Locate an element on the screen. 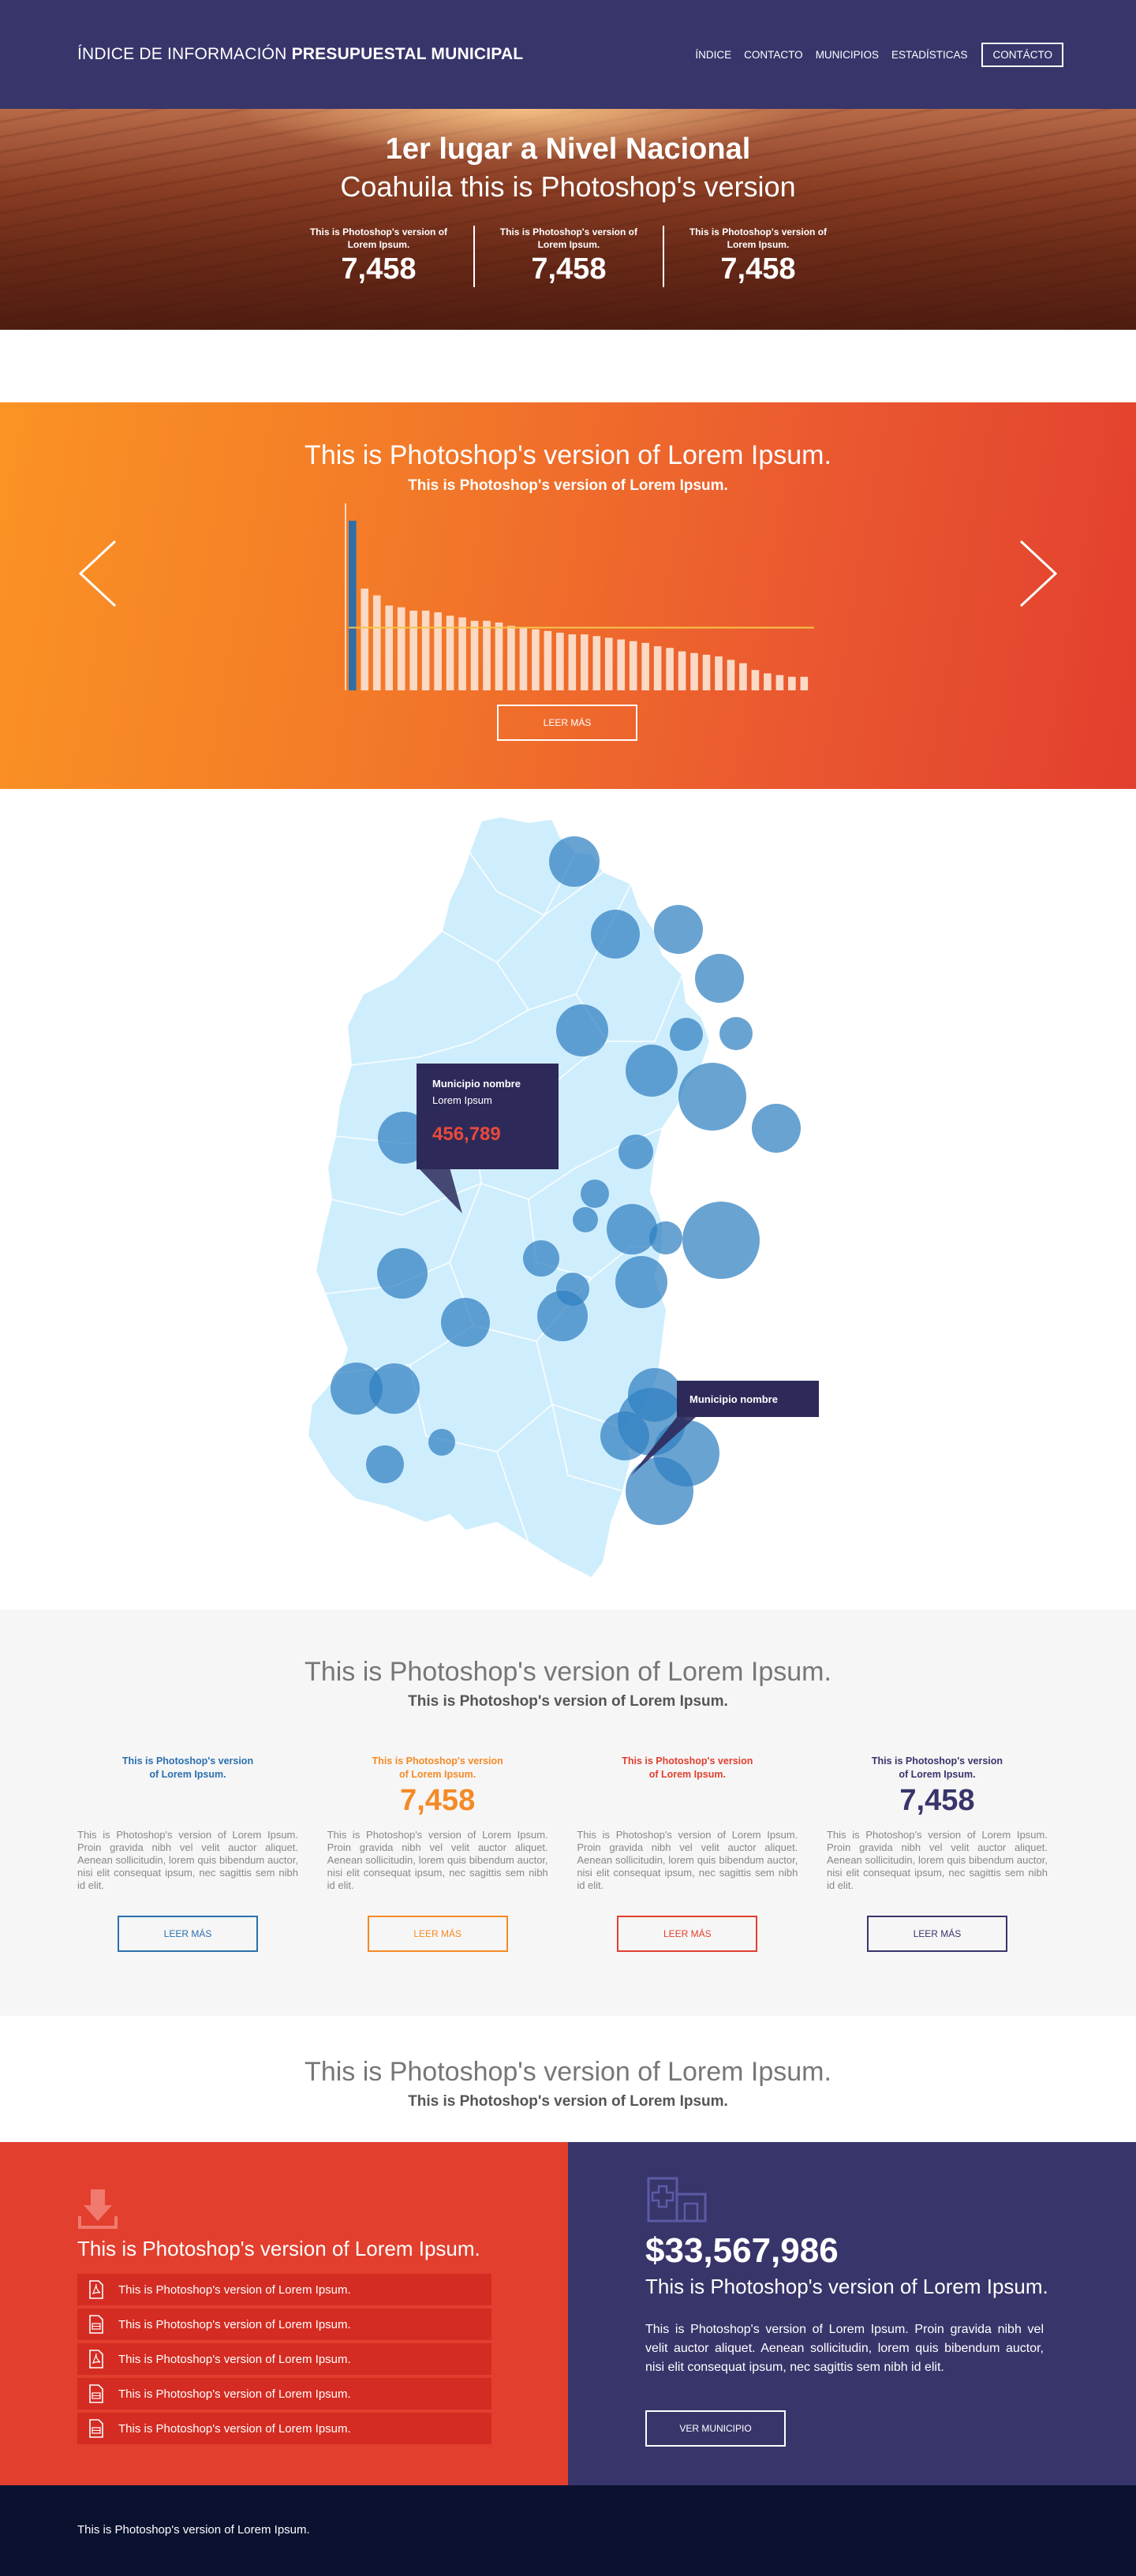  ver-municipio-button: VER MUNICIPIO is located at coordinates (715, 2428).